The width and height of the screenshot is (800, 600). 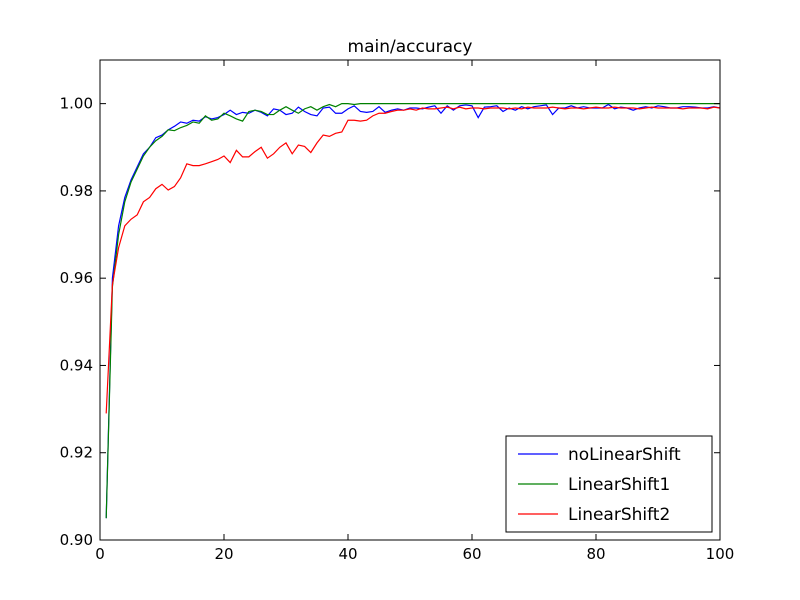 I want to click on y-tick-label: 0.90, so click(x=76, y=540).